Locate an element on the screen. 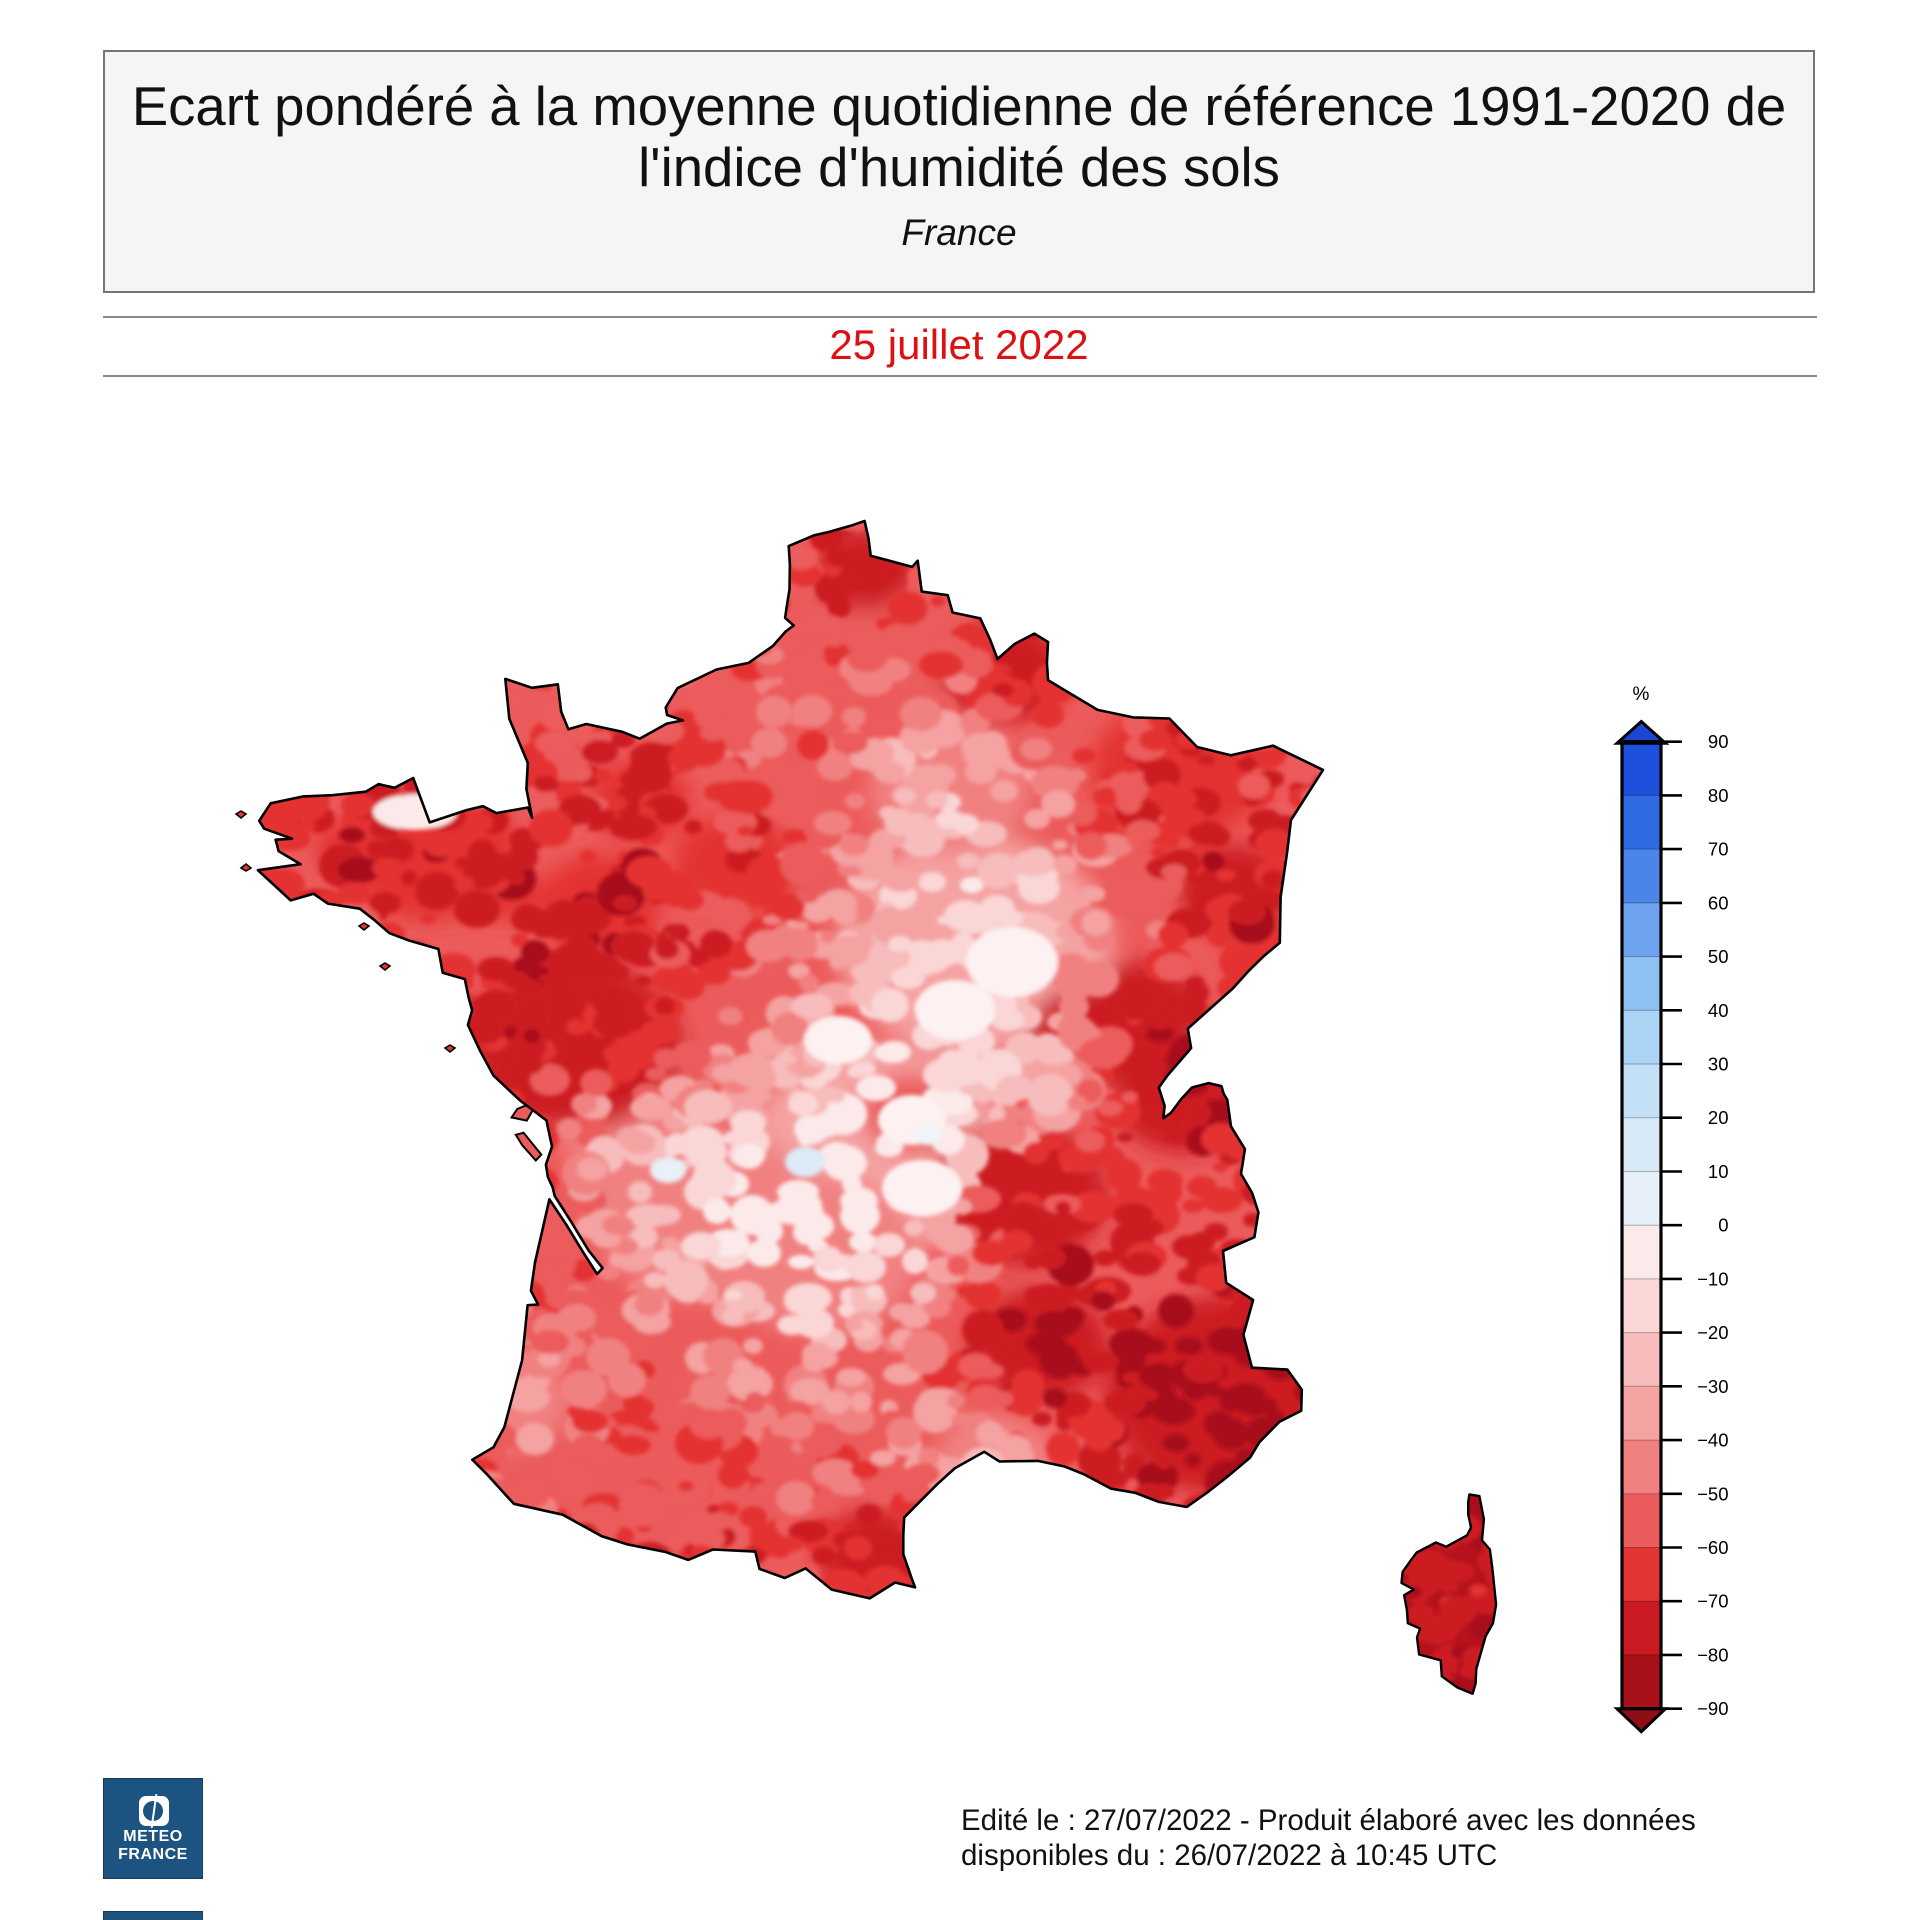  svg-text: 60 is located at coordinates (1718, 902).